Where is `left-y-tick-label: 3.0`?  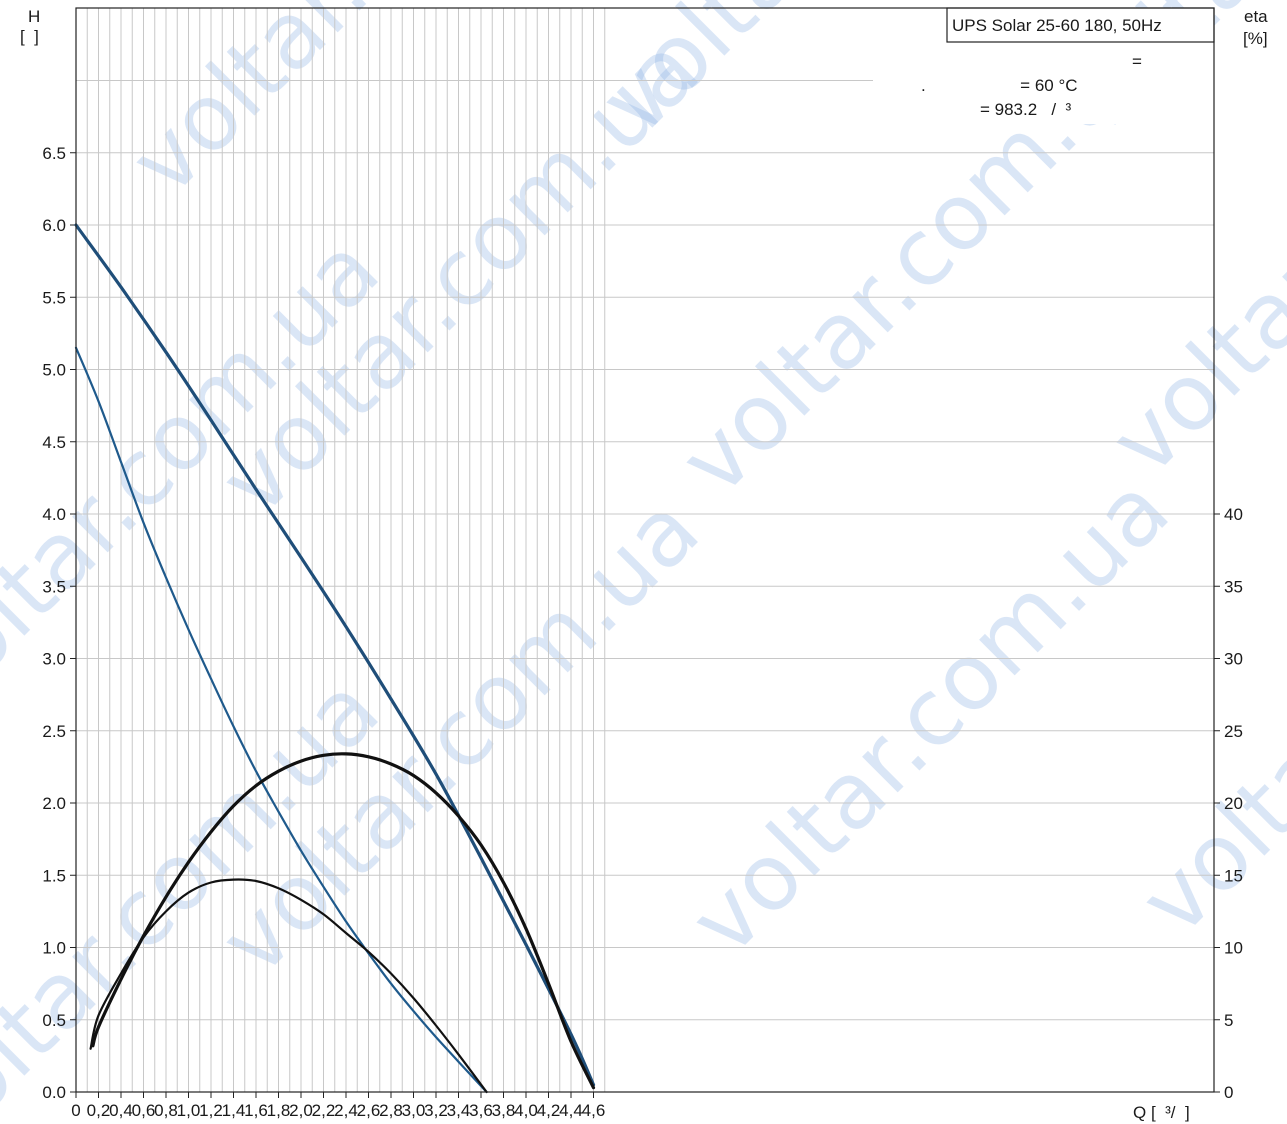
left-y-tick-label: 3.0 is located at coordinates (54, 659).